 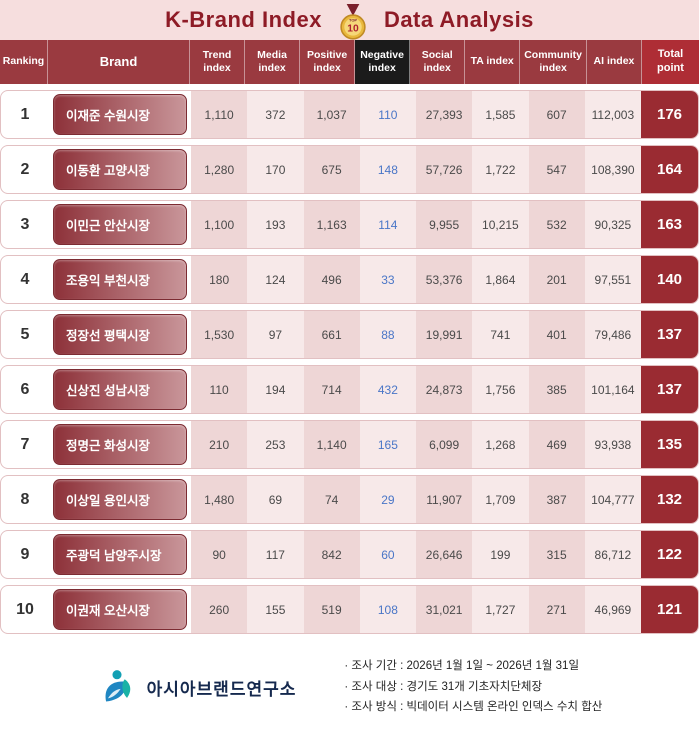 I want to click on total-point-badge: 176, so click(x=669, y=114).